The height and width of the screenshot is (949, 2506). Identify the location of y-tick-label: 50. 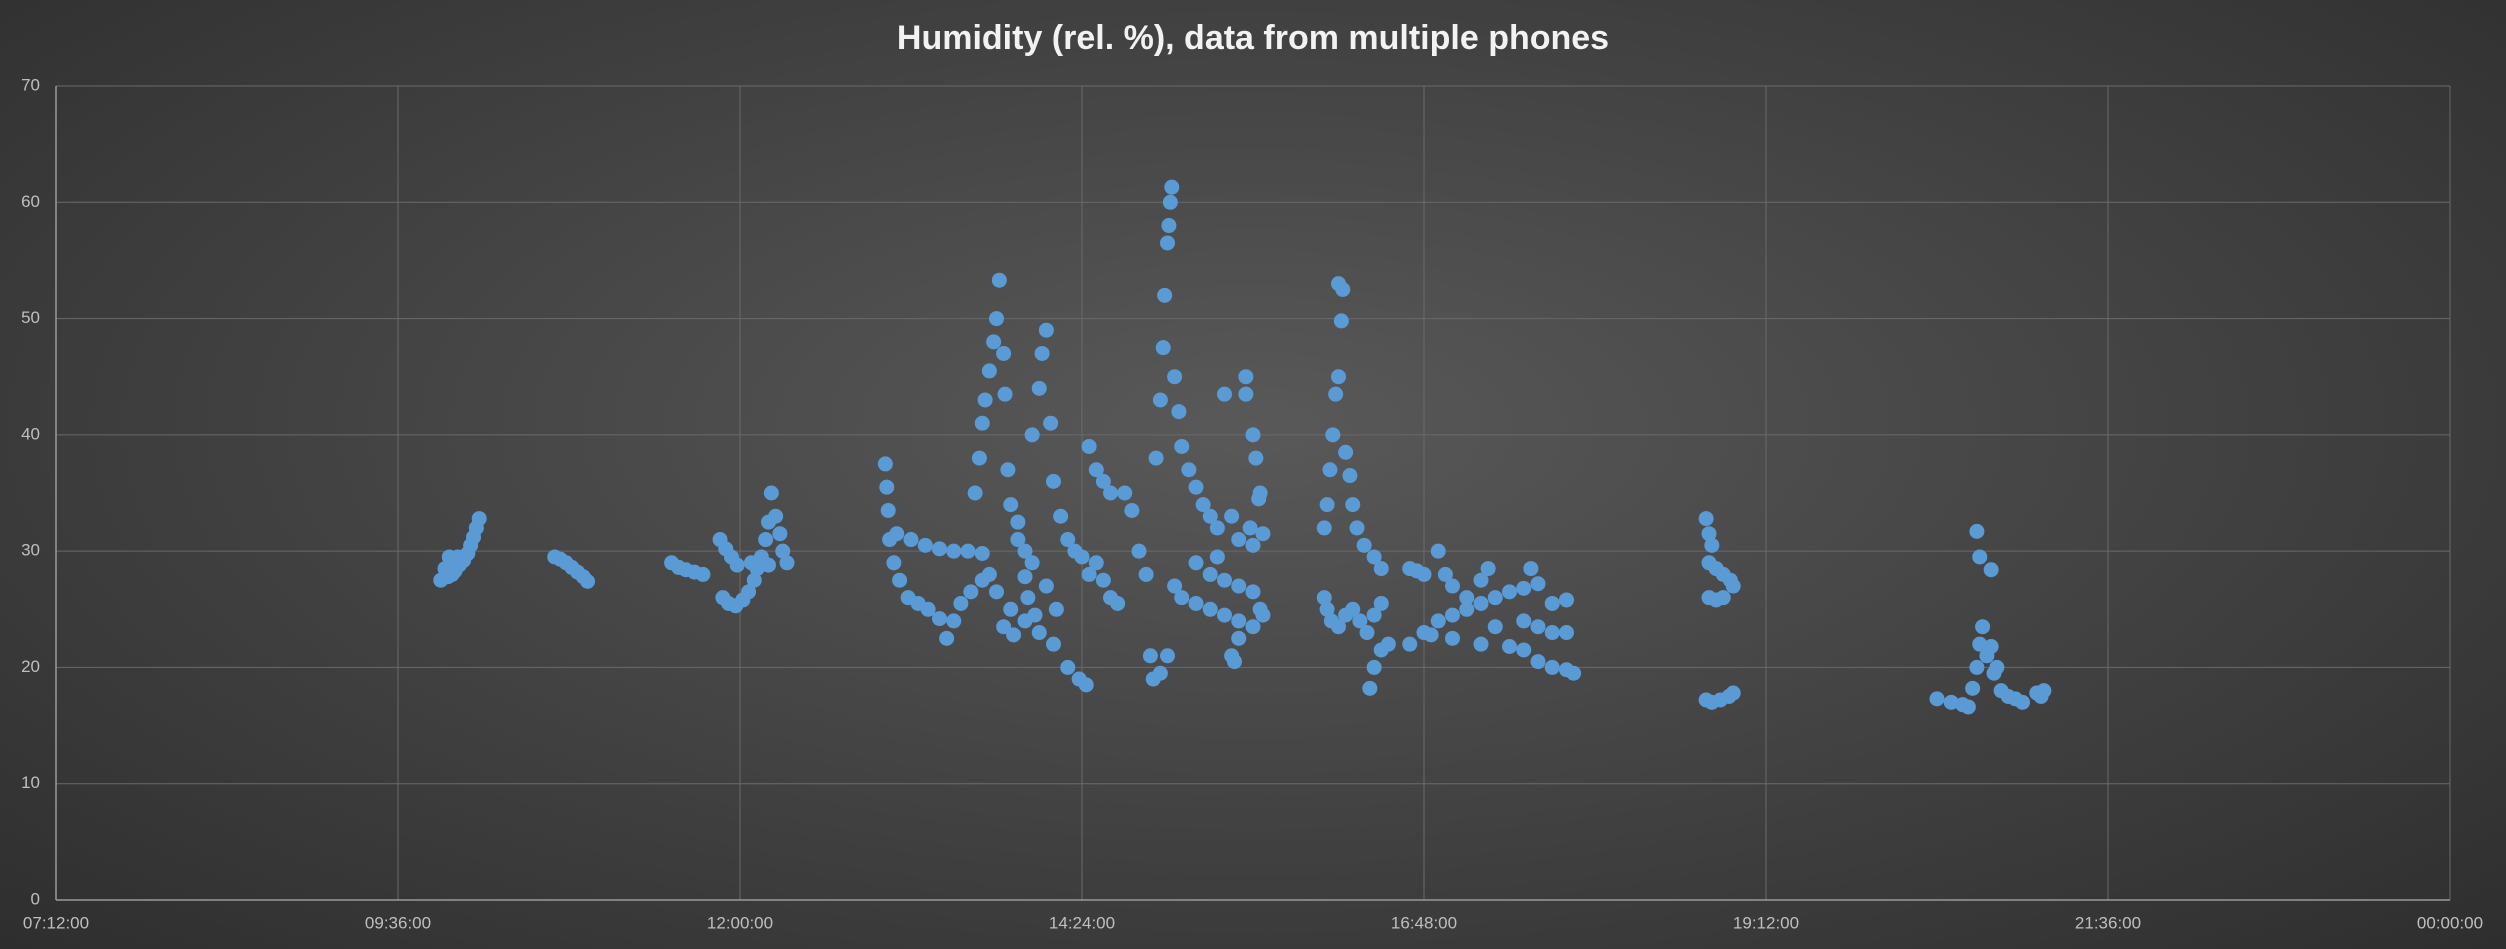
(30, 317).